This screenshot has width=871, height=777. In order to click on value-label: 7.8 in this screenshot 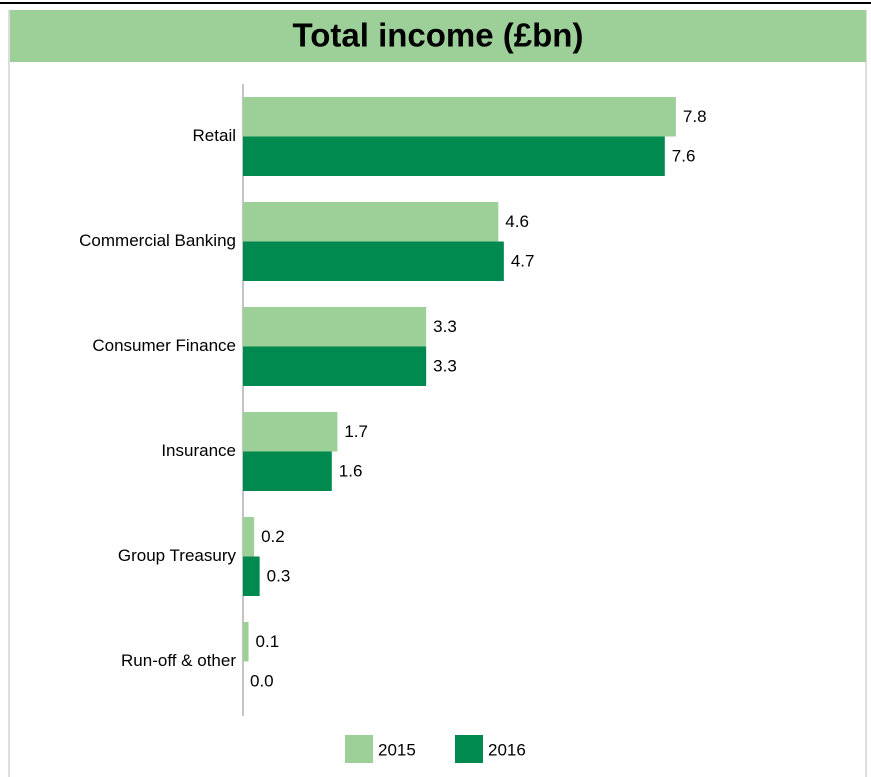, I will do `click(695, 116)`.